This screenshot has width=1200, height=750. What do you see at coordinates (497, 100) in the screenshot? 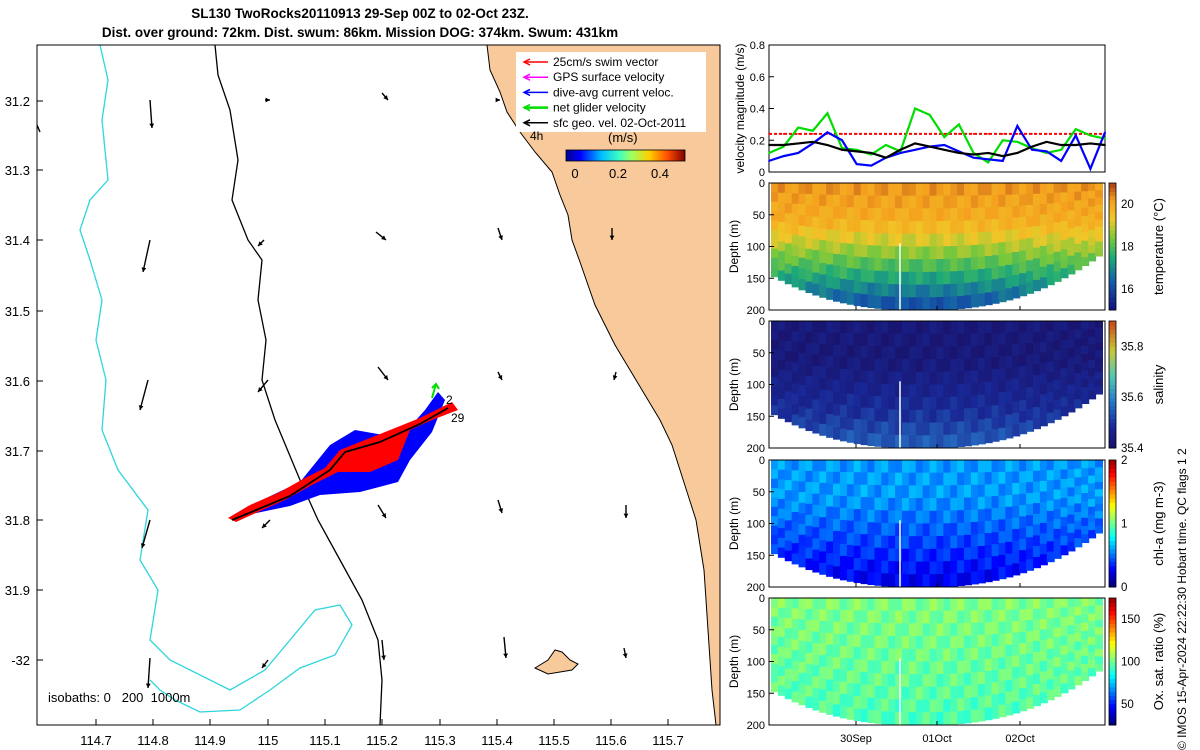
I see `sfc-velocity-arrowhead` at bounding box center [497, 100].